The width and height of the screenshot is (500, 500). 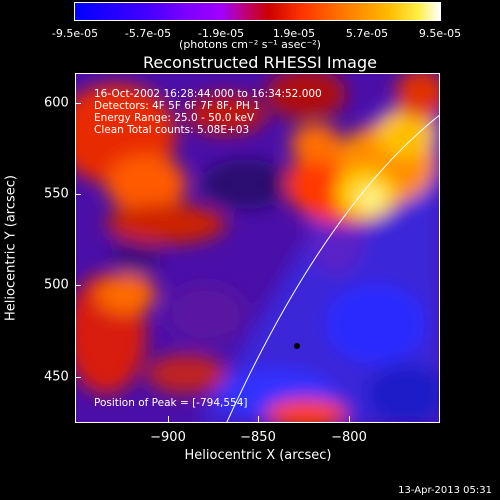 I want to click on info-time: 16-Oct-2002 16:28:44.000 to 16:34:52.000, so click(x=208, y=94).